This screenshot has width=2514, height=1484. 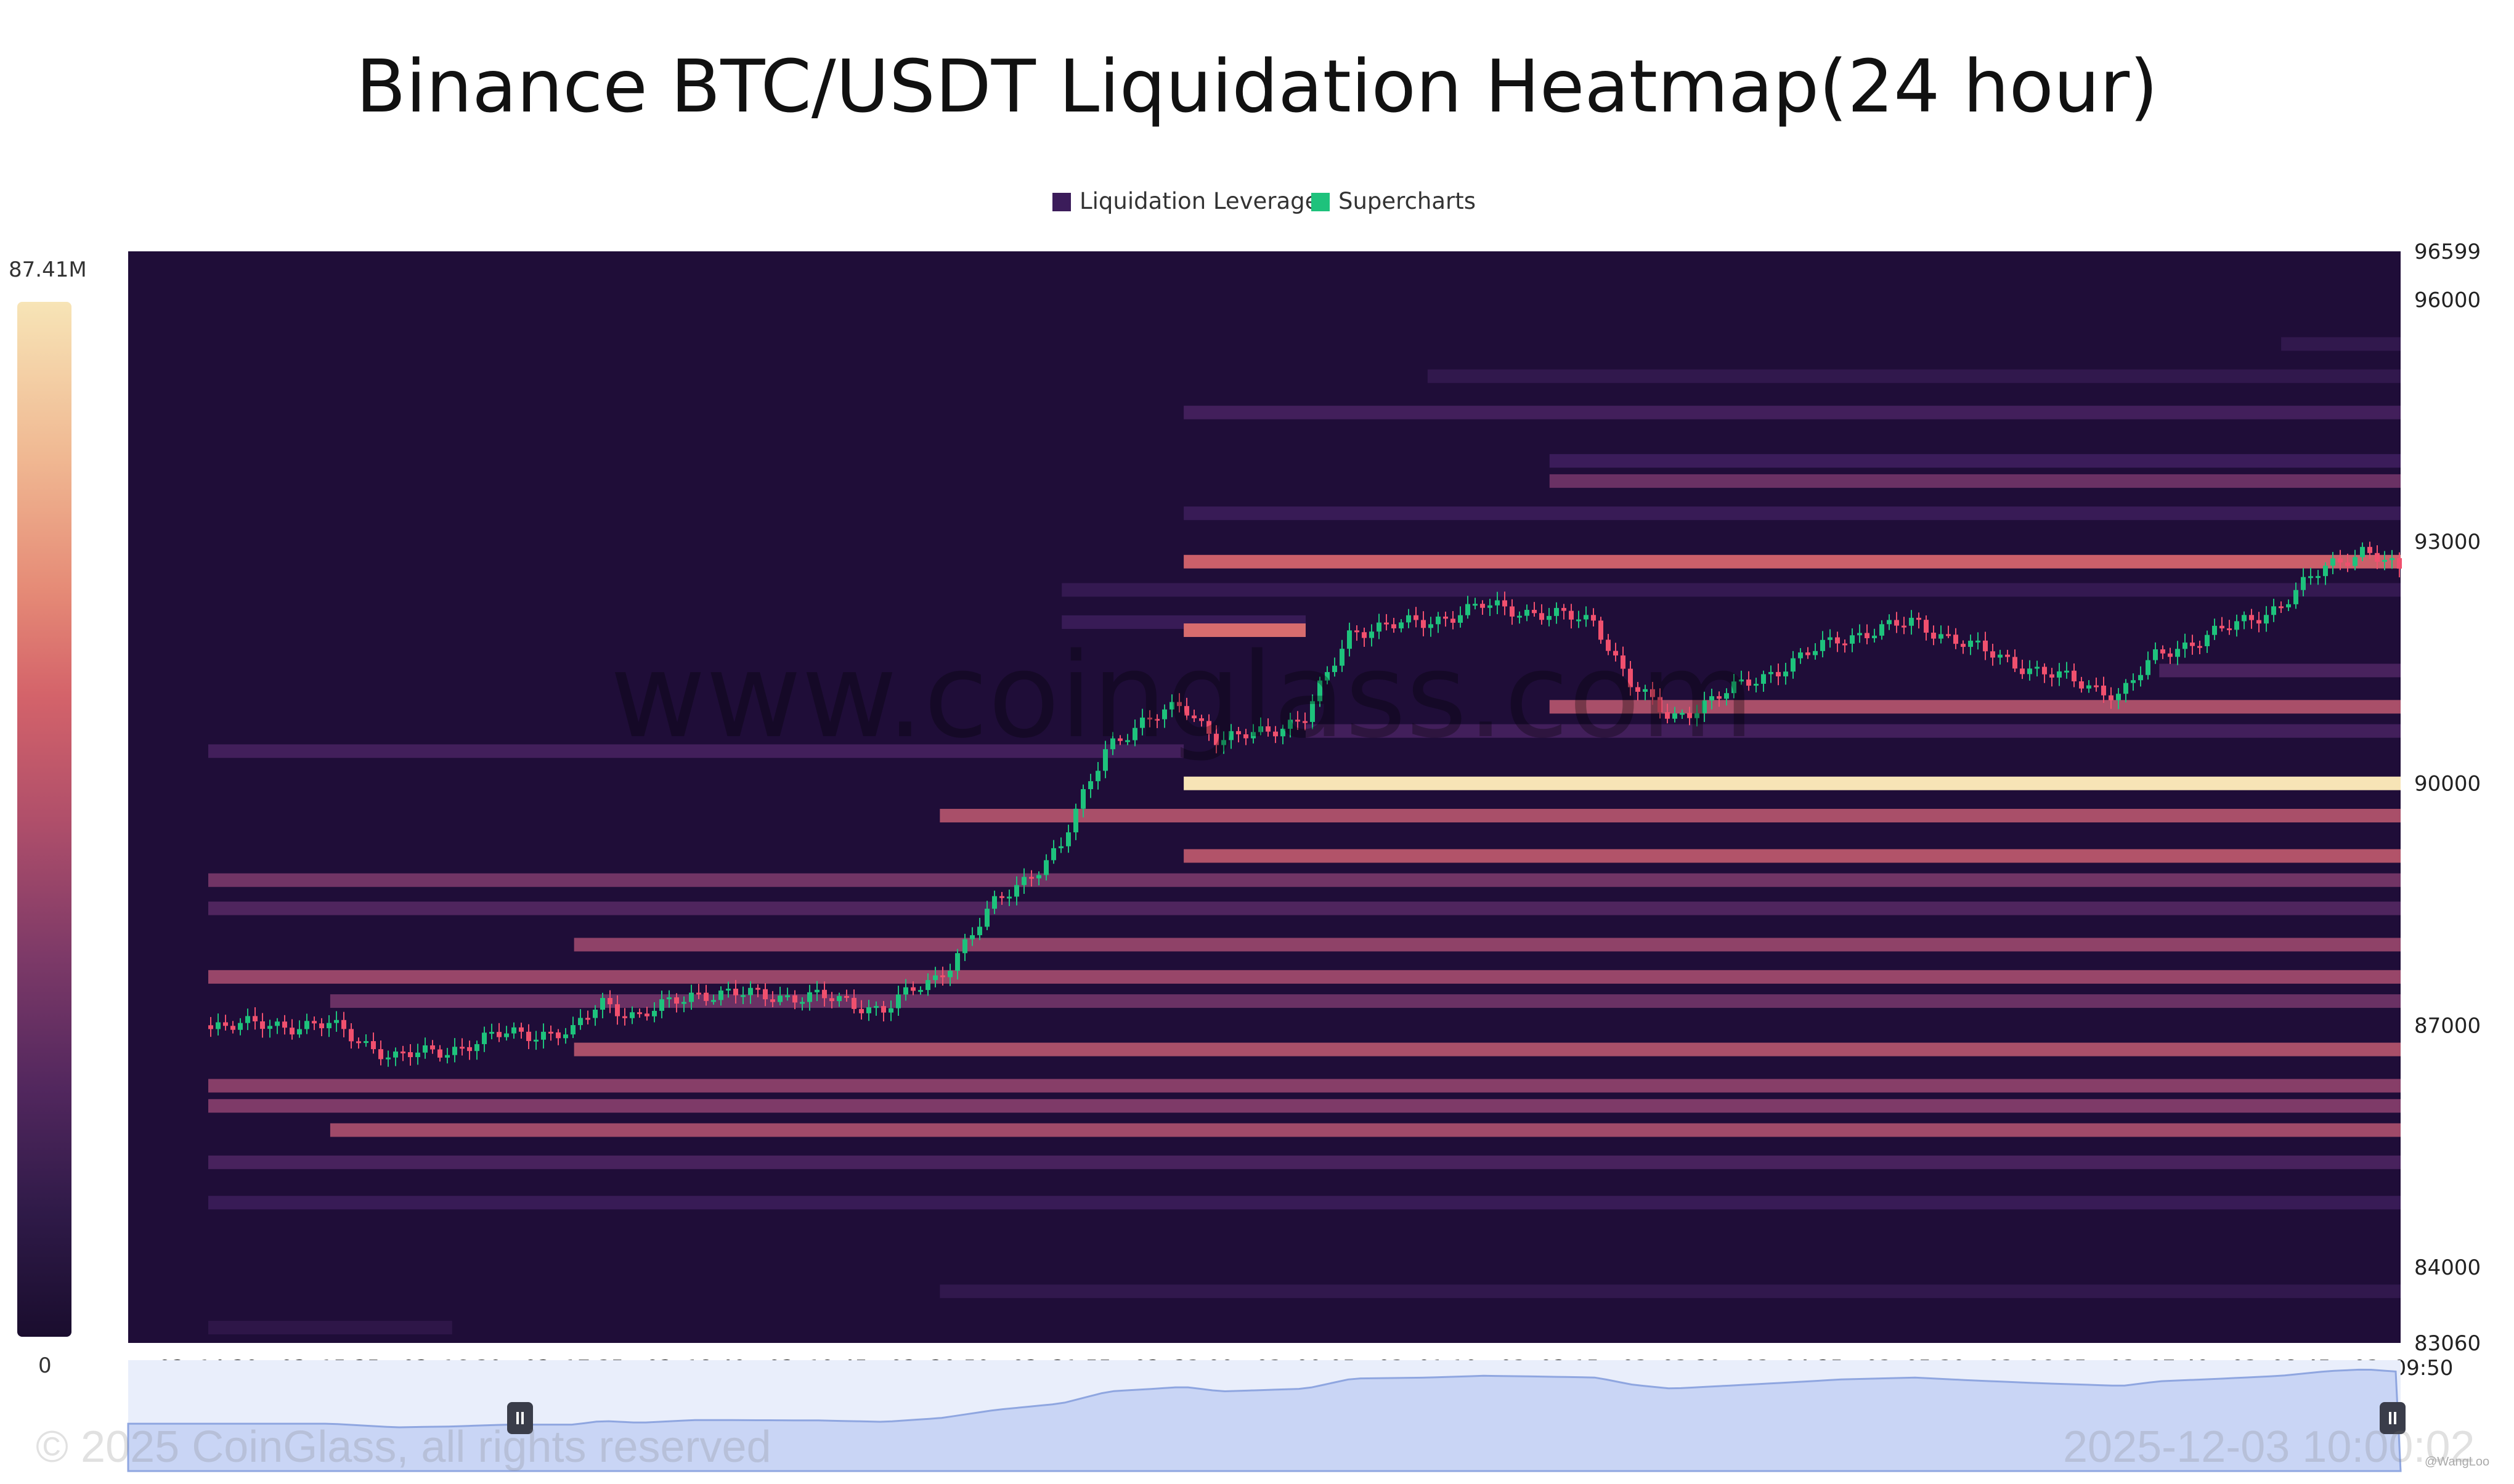 What do you see at coordinates (2457, 1462) in the screenshot?
I see `author-credit: @WangLoo` at bounding box center [2457, 1462].